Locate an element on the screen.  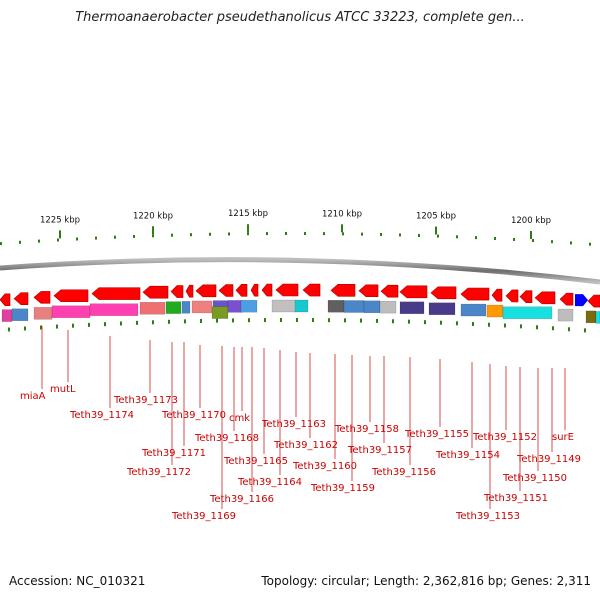
gene-label: surE is located at coordinates (563, 437).